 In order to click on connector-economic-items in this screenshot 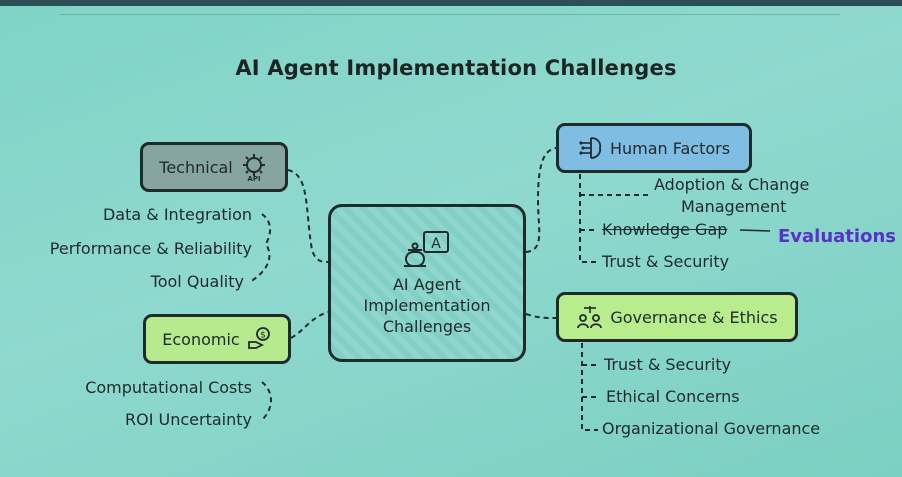, I will do `click(266, 401)`.